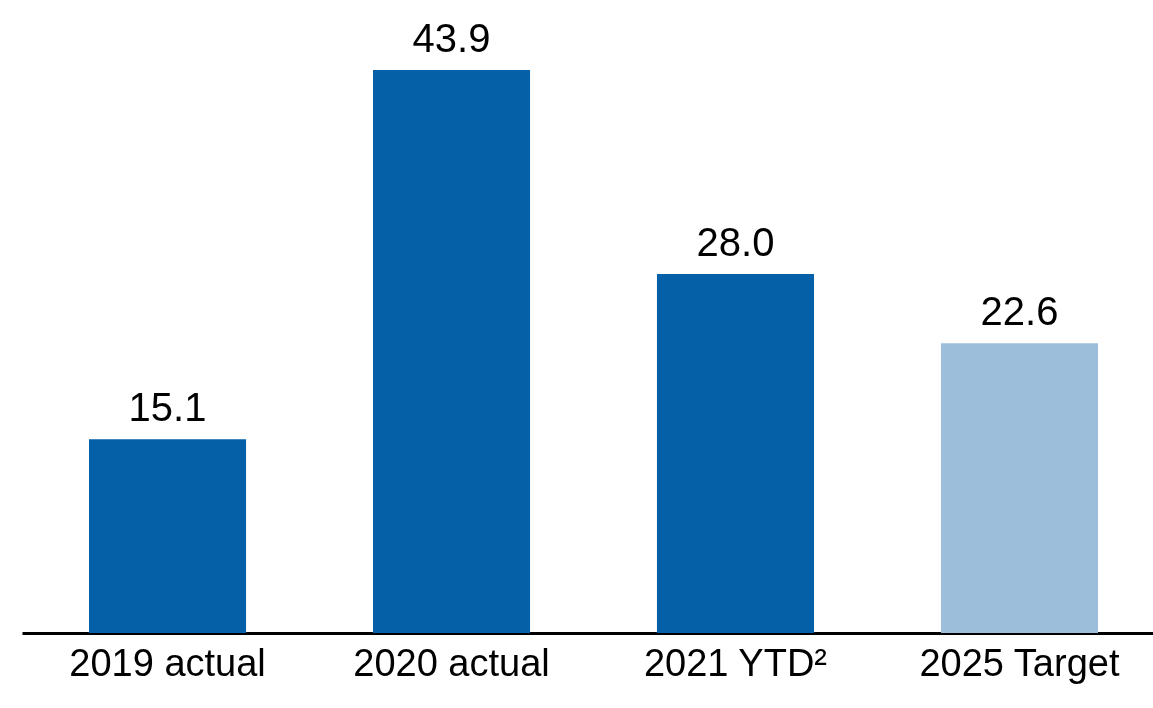 The height and width of the screenshot is (708, 1153). I want to click on x-tick-label: 2025 Target, so click(1019, 662).